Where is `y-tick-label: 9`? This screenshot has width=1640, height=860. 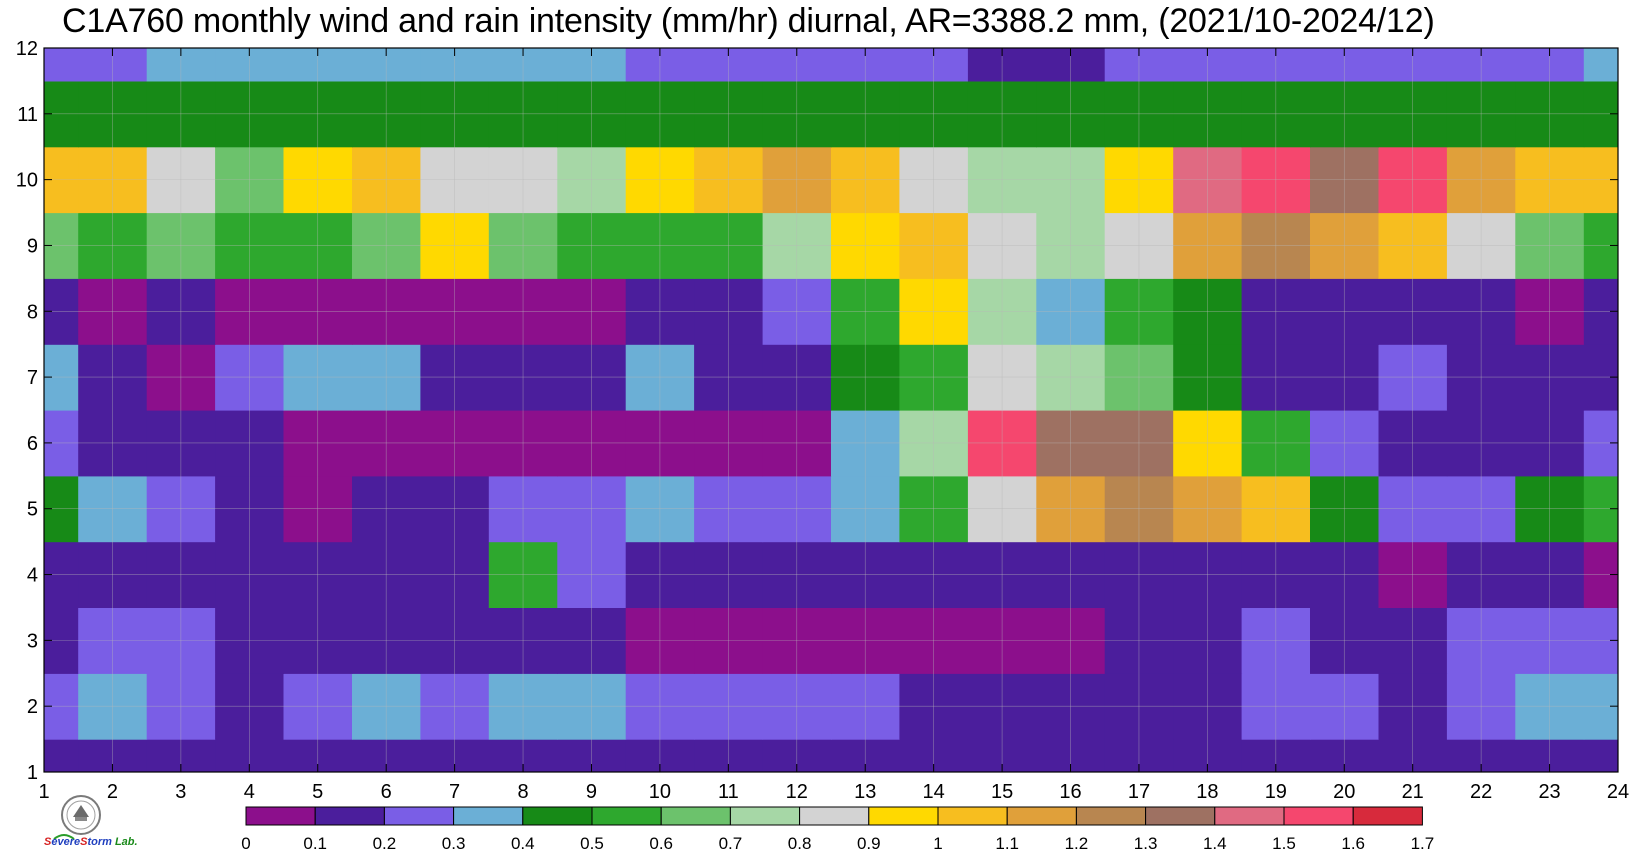
y-tick-label: 9 is located at coordinates (32, 246).